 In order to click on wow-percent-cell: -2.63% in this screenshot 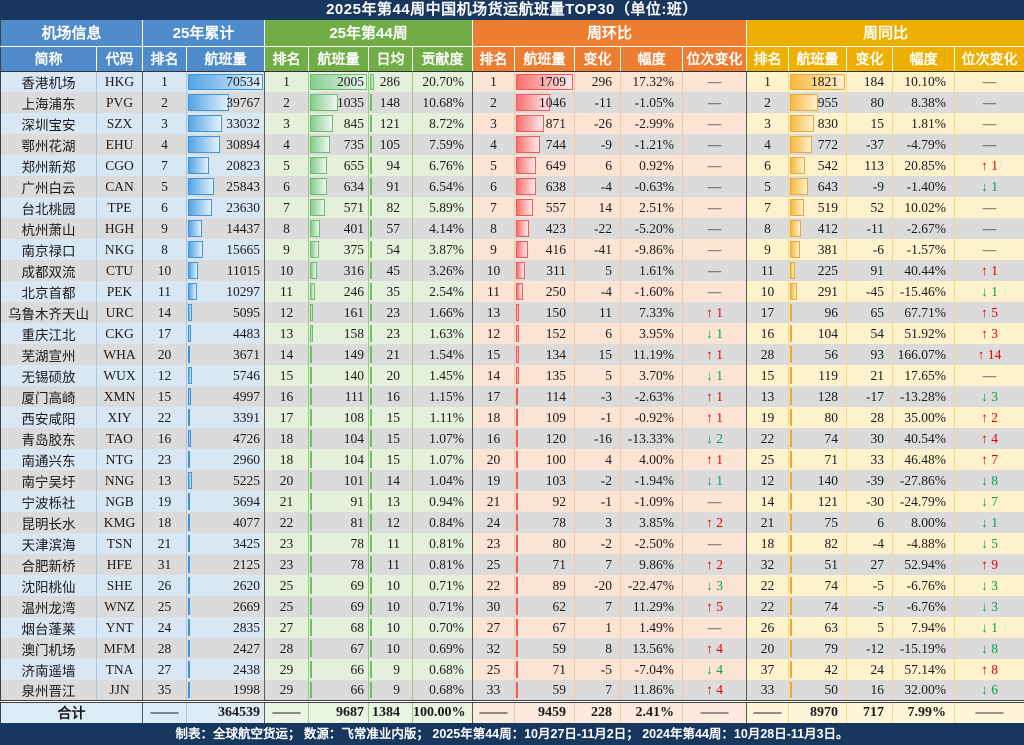, I will do `click(652, 396)`.